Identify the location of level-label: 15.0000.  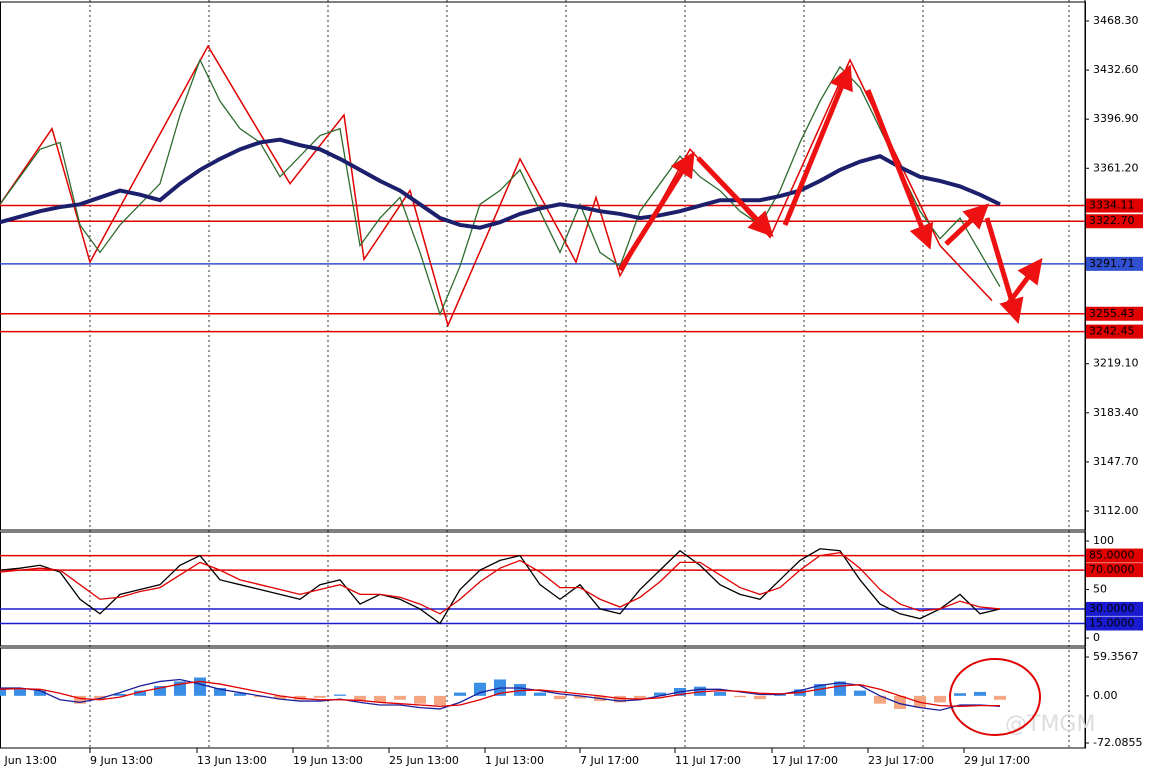
(1112, 622).